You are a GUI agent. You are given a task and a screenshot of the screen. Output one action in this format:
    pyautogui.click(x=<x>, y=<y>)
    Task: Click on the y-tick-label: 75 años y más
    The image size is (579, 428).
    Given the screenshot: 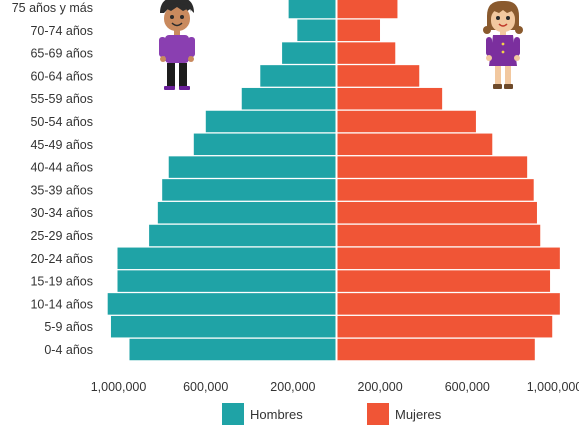 What is the action you would take?
    pyautogui.click(x=52, y=8)
    